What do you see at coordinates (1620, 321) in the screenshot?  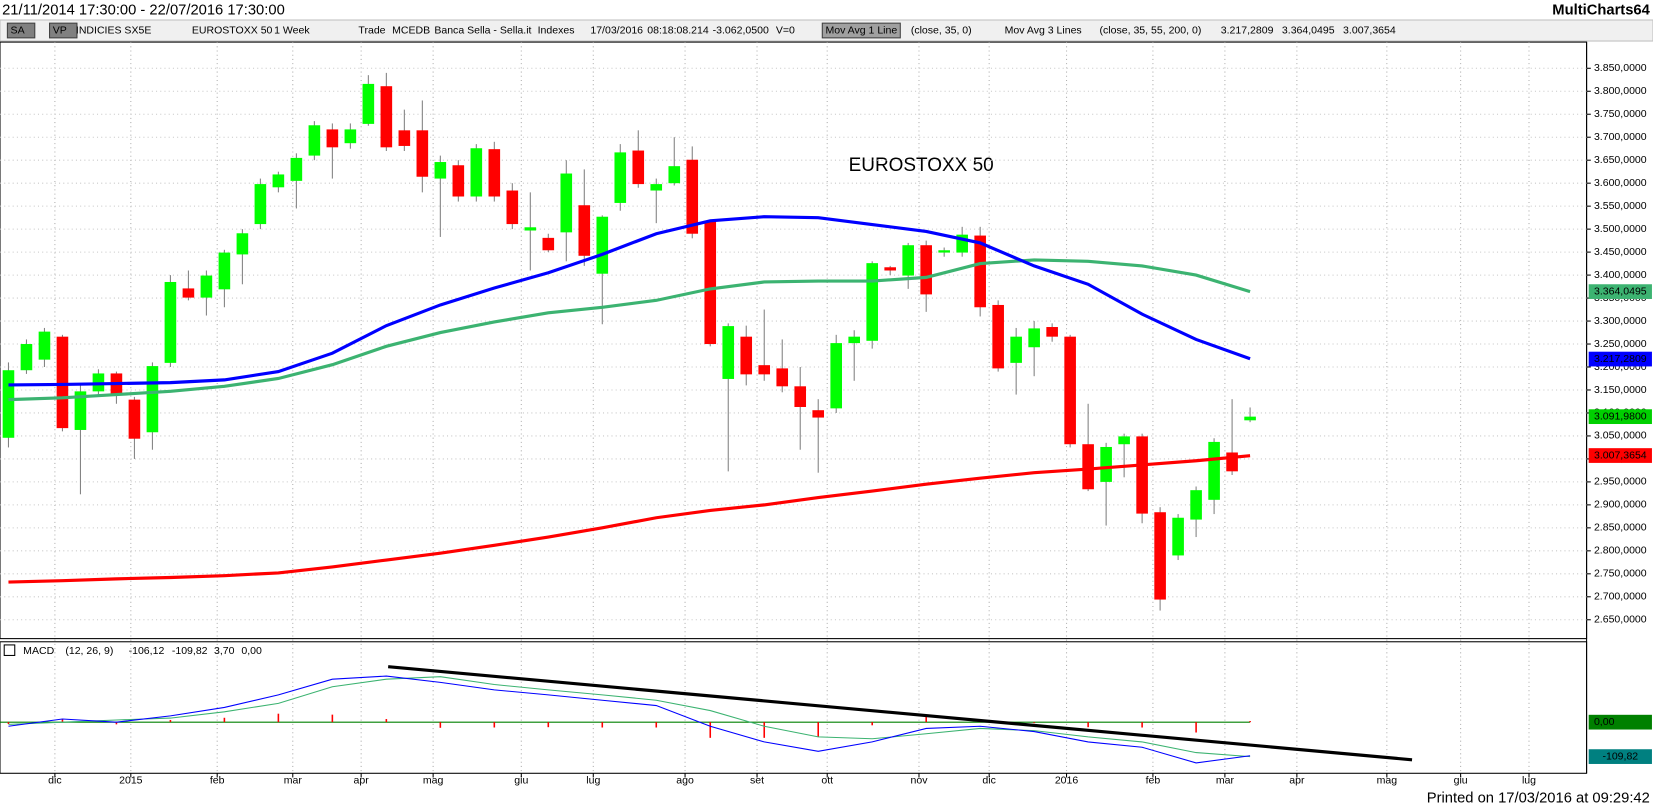 I see `y-tick-label: 3.300,0000` at bounding box center [1620, 321].